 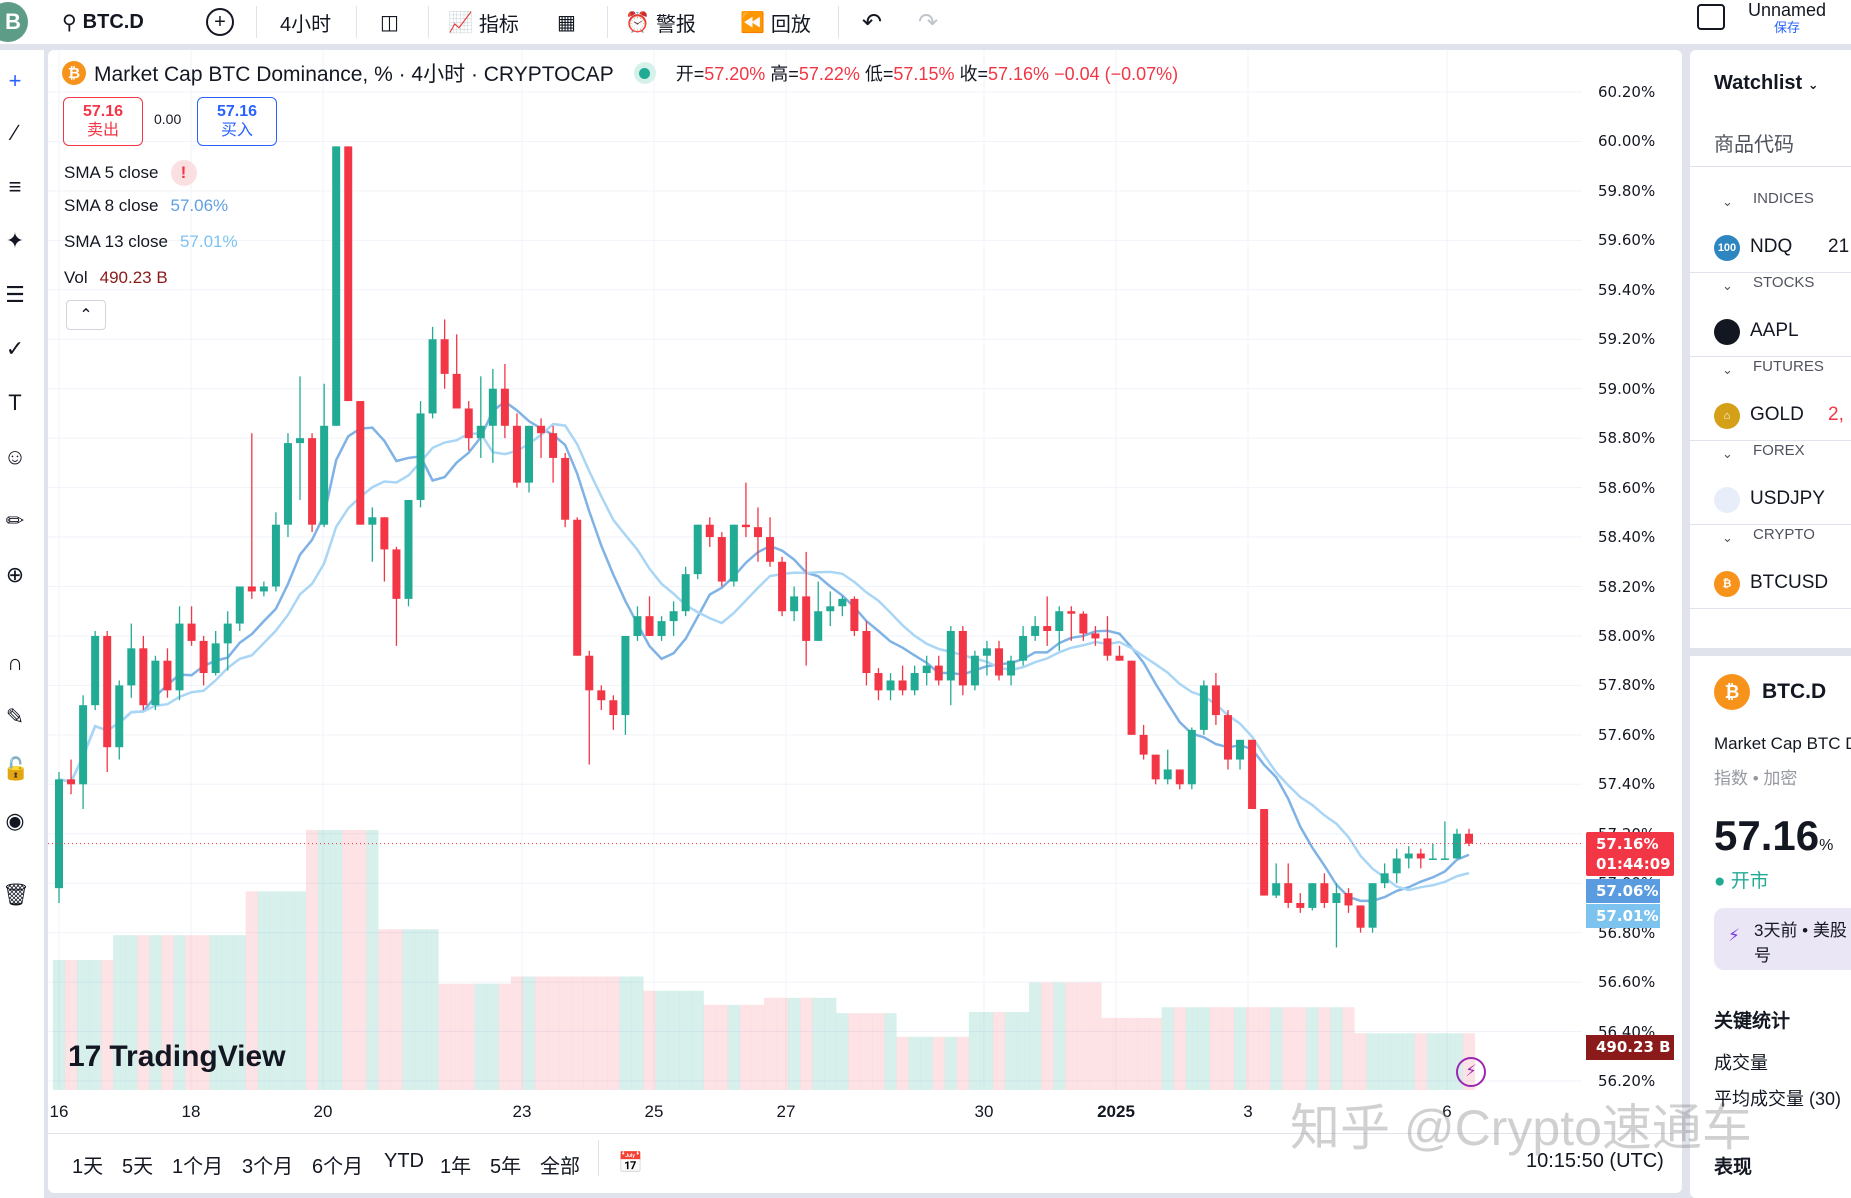 I want to click on layouts-button: ▦, so click(x=566, y=22).